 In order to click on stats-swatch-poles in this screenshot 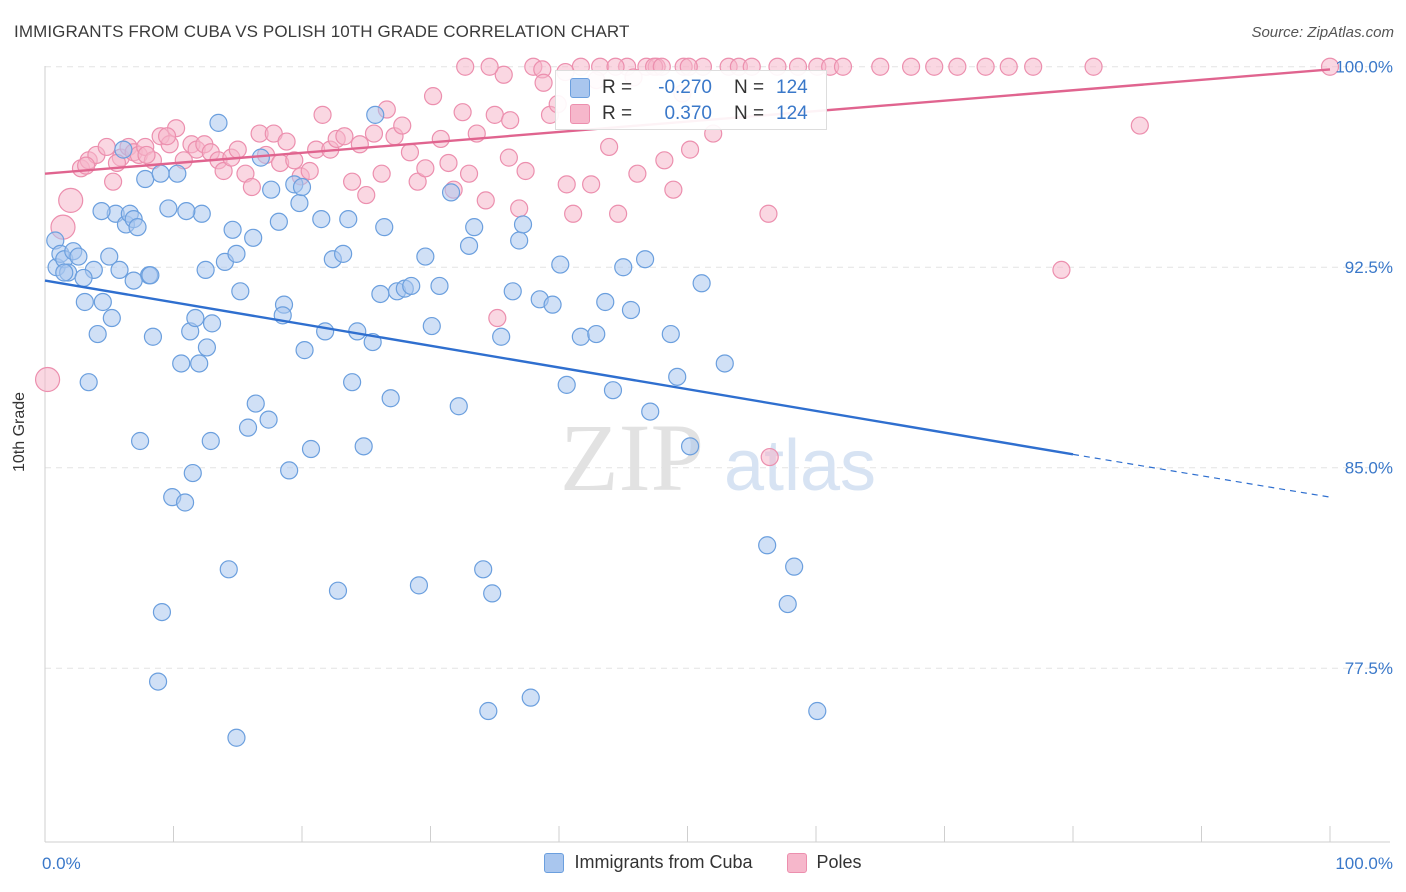, I will do `click(580, 114)`.